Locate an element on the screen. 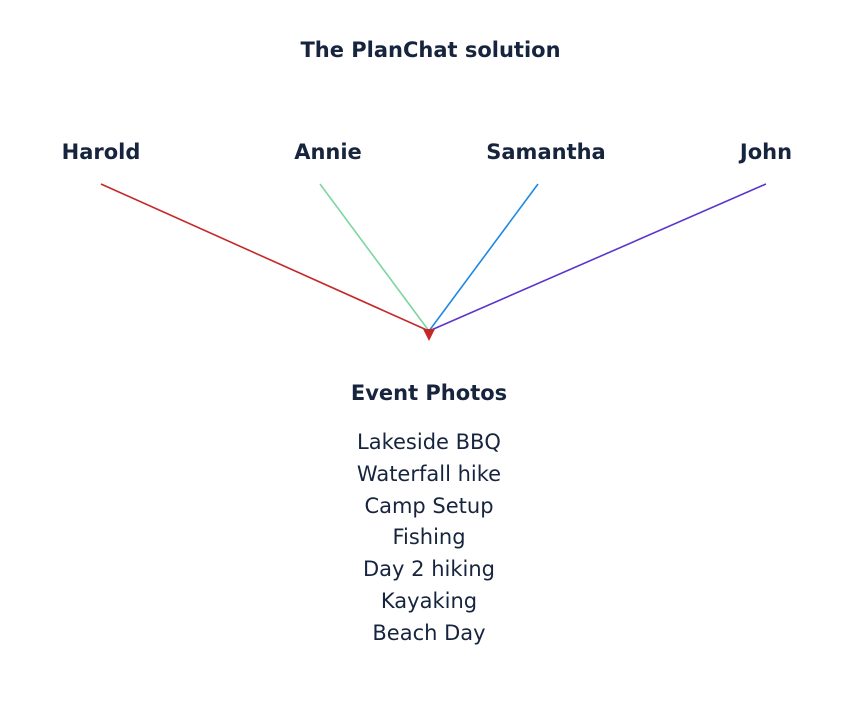  list-item: Fishing is located at coordinates (429, 537).